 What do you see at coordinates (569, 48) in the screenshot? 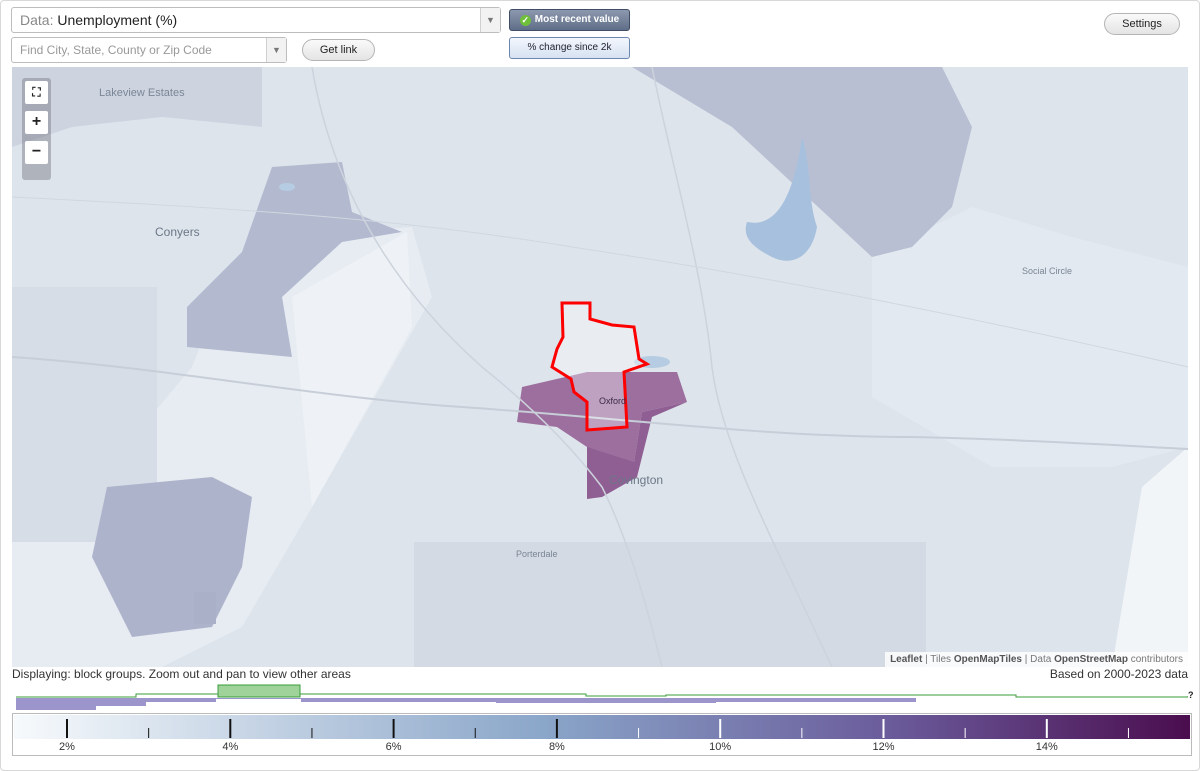
I see `percent-change-toggle: % change since 2k` at bounding box center [569, 48].